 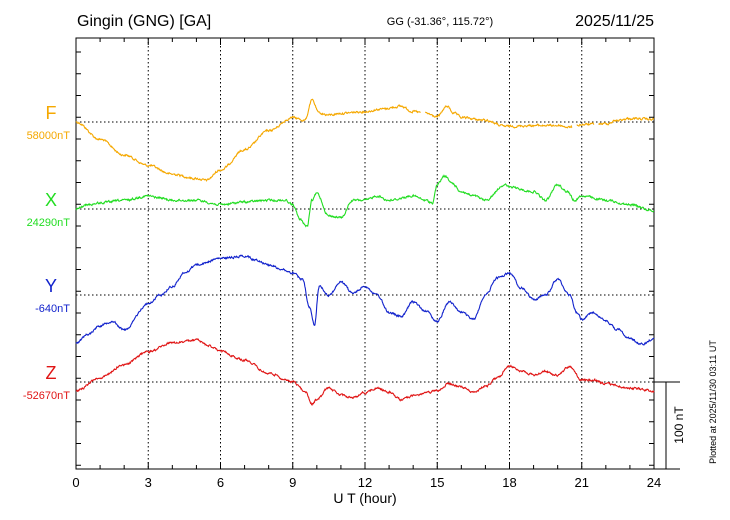 I want to click on x-tick-label-3: 3, so click(x=148, y=482).